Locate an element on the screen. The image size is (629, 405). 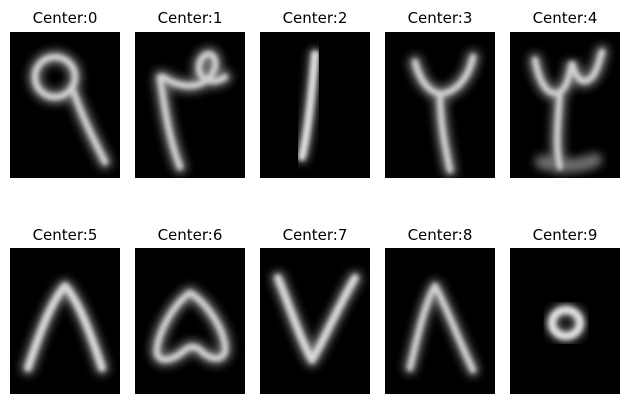
center-4-image is located at coordinates (568, 109).